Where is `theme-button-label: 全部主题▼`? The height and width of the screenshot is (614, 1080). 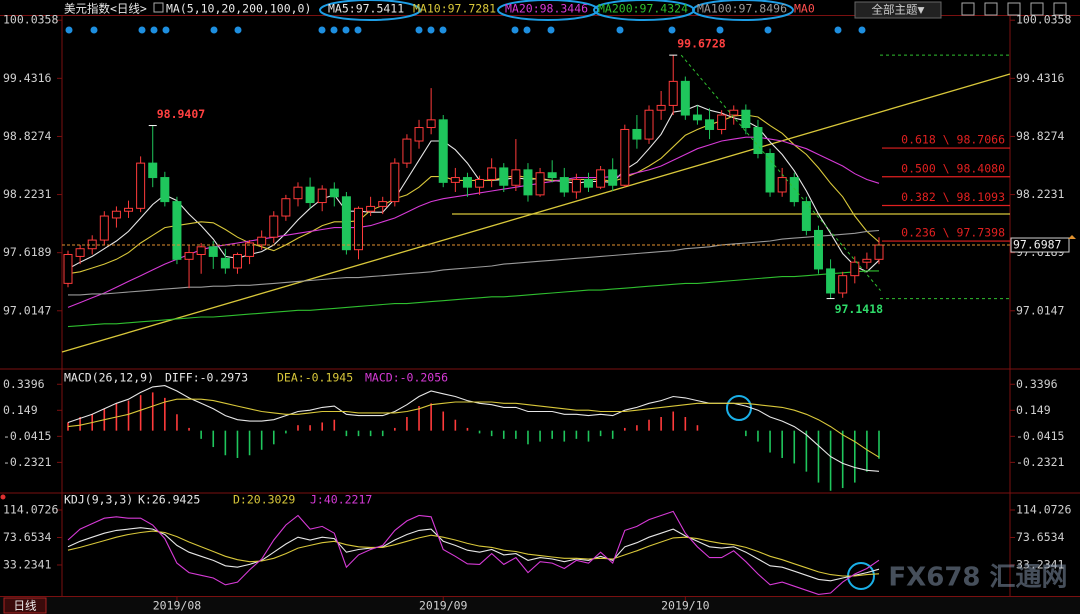 theme-button-label: 全部主题▼ is located at coordinates (898, 10).